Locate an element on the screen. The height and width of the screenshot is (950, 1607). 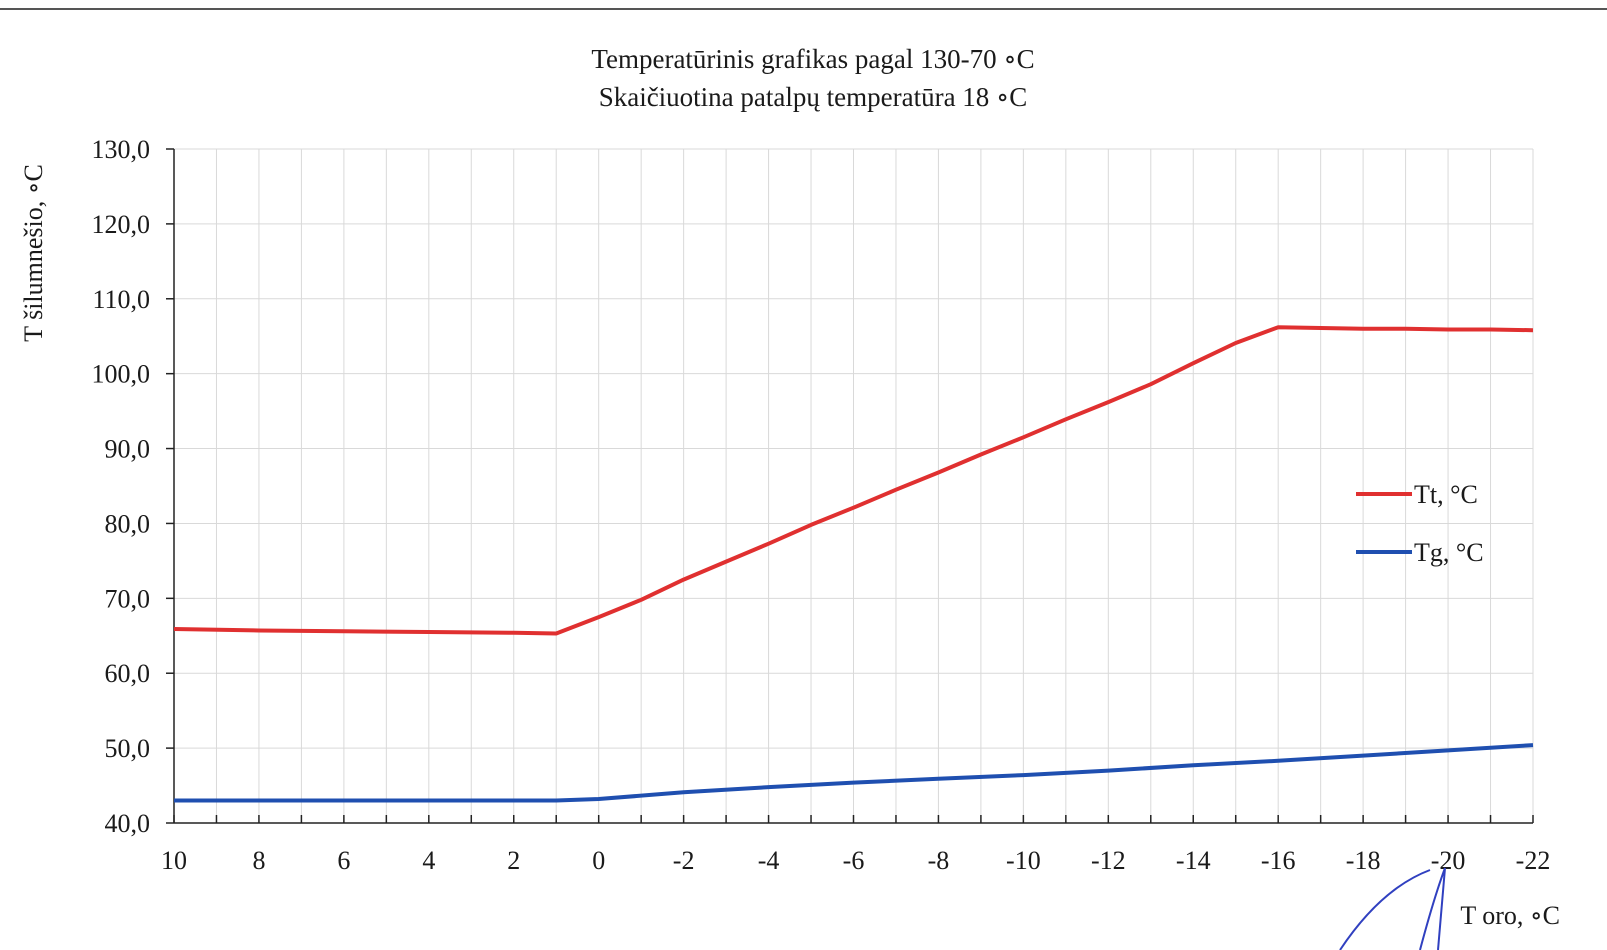
x-tick-label: -4 is located at coordinates (769, 860).